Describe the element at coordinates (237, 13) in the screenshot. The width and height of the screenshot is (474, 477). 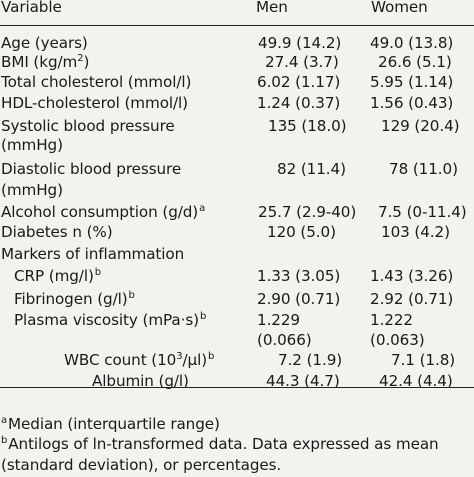
I see `table-header: Variable Men Women` at that location.